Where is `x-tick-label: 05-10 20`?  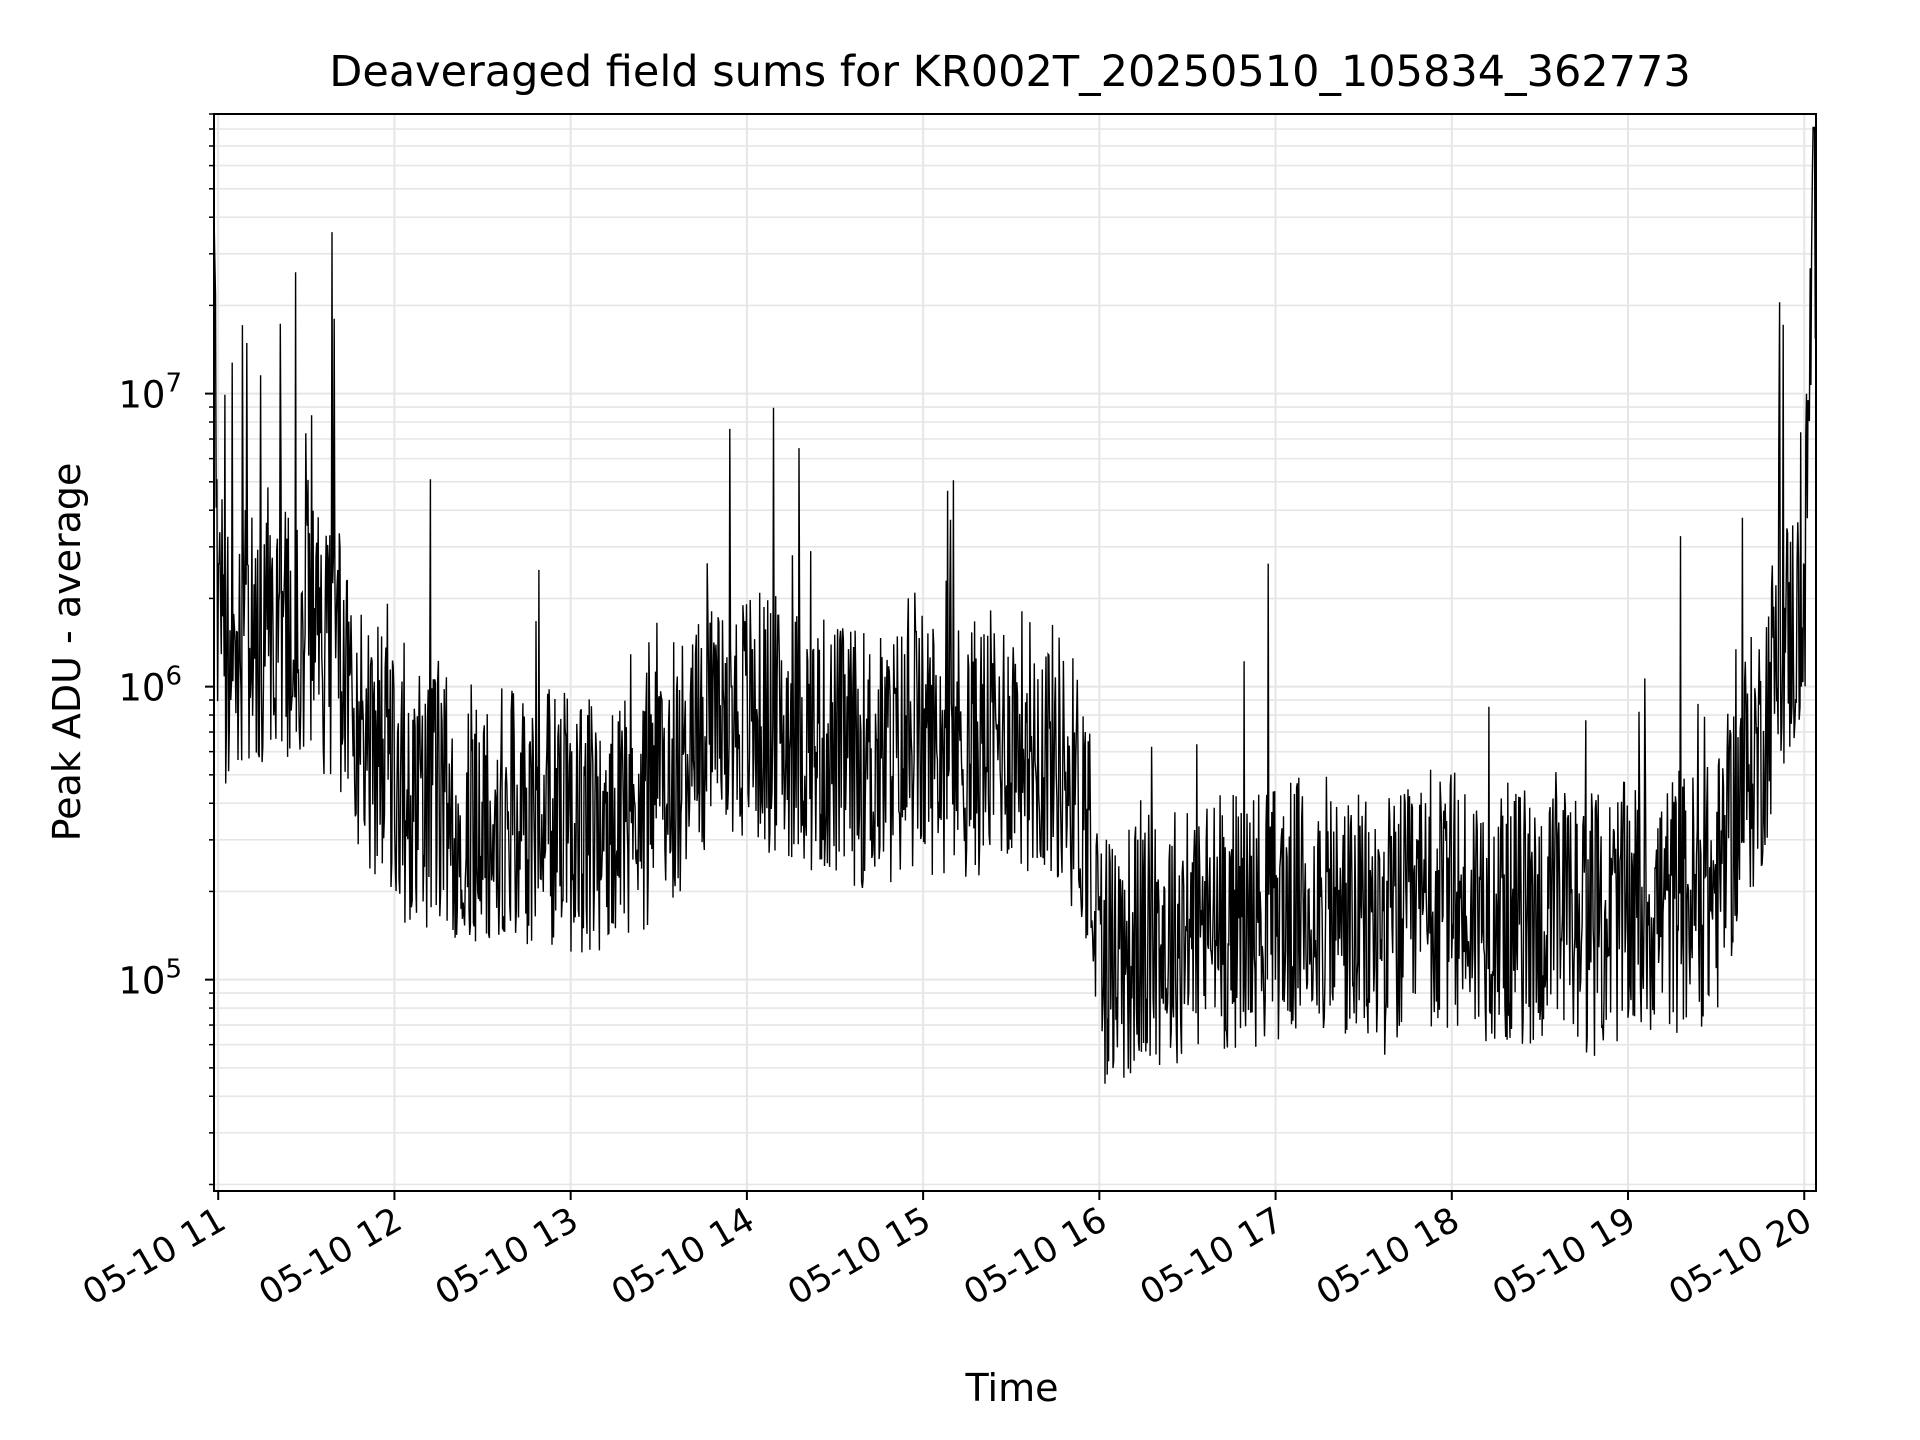 x-tick-label: 05-10 20 is located at coordinates (1740, 1256).